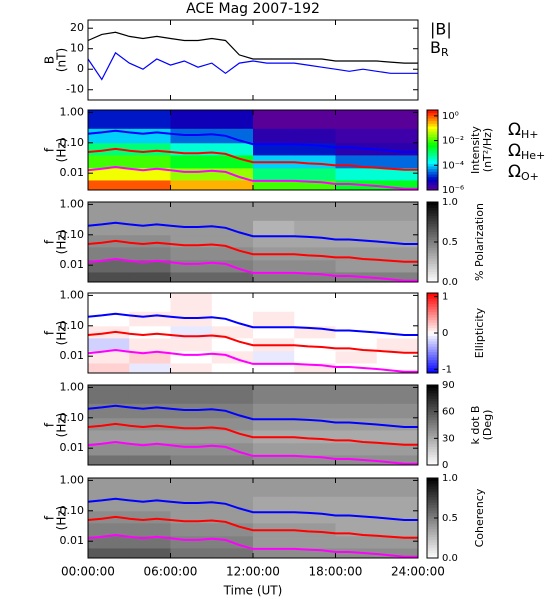 The width and height of the screenshot is (550, 600). Describe the element at coordinates (418, 572) in the screenshot. I see `x-tick-label: 24:00:00` at that location.